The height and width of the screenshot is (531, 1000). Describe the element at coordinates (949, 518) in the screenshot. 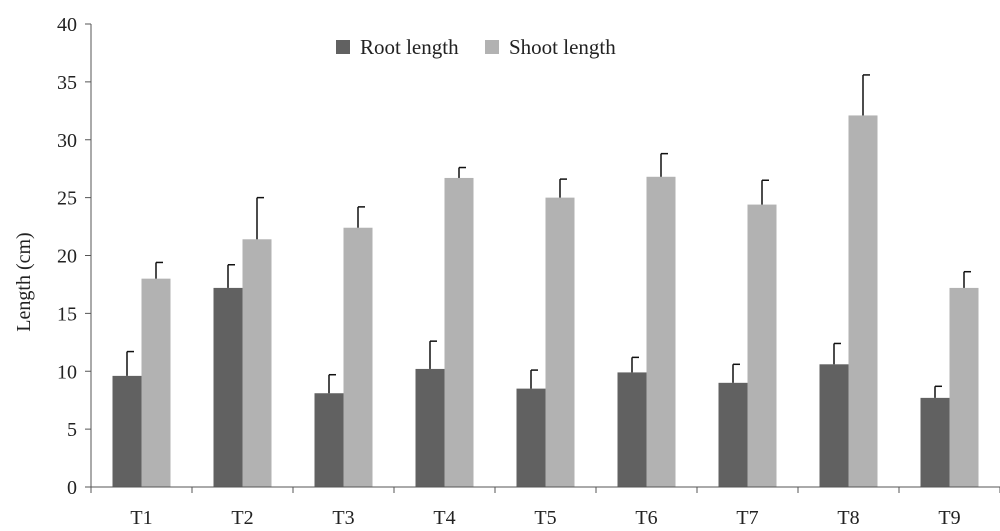

I see `x-tick-label: T9` at that location.